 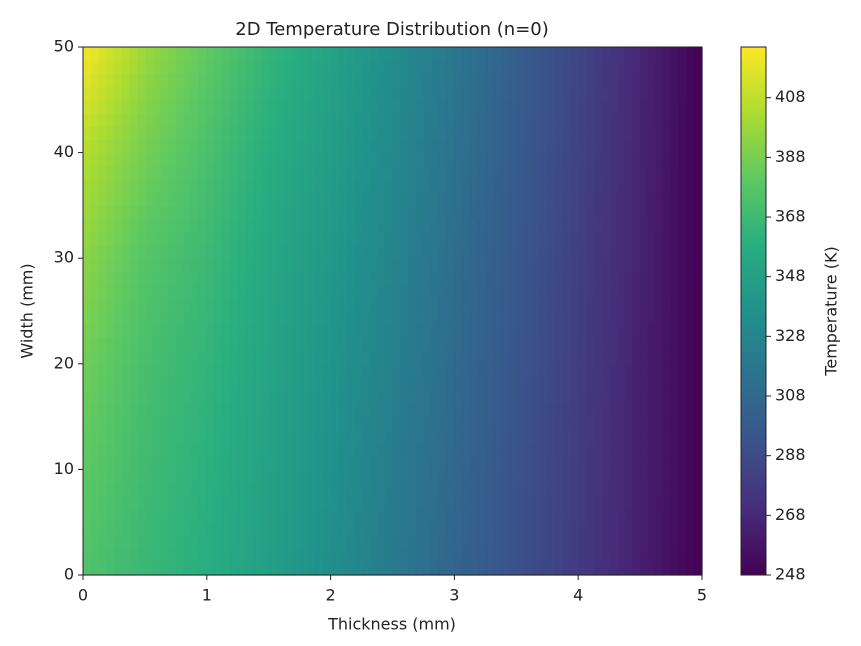 What do you see at coordinates (702, 595) in the screenshot?
I see `x-tick-label: 5` at bounding box center [702, 595].